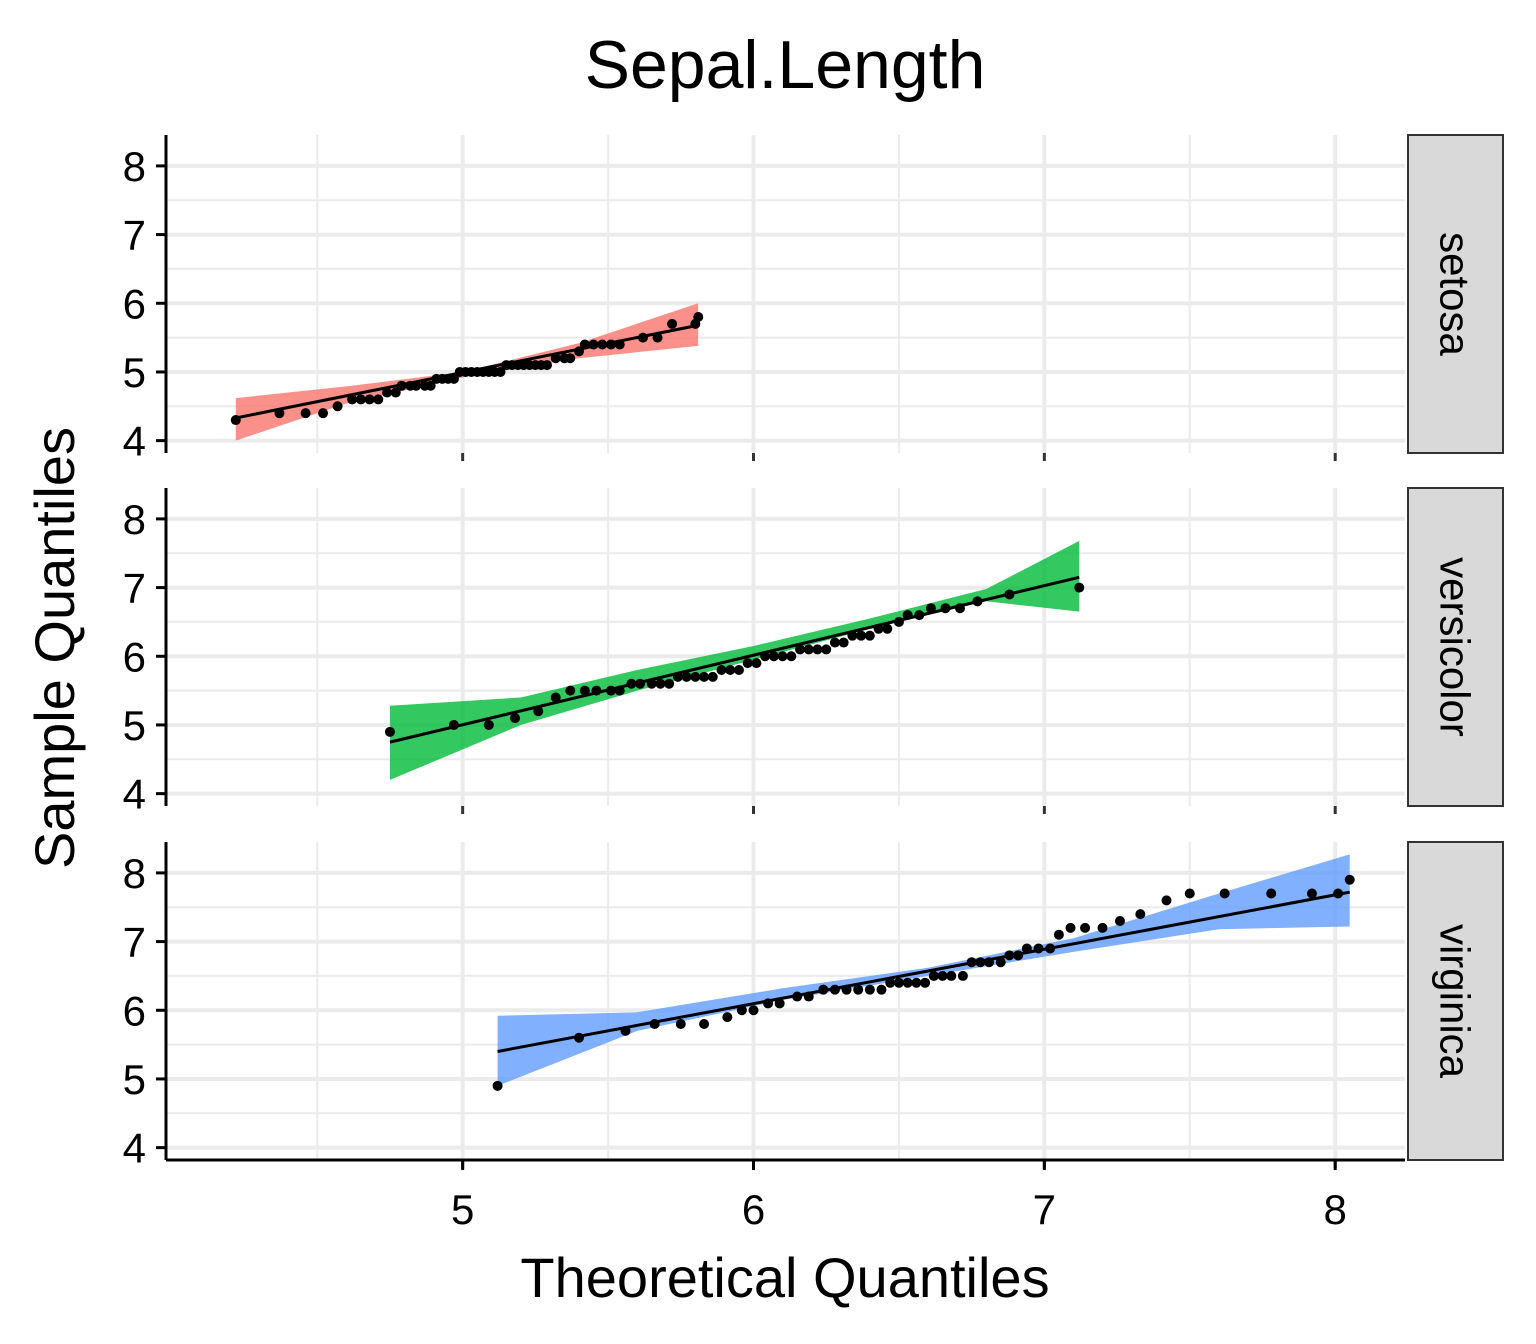  What do you see at coordinates (924, 971) in the screenshot?
I see `reference-line-virginica` at bounding box center [924, 971].